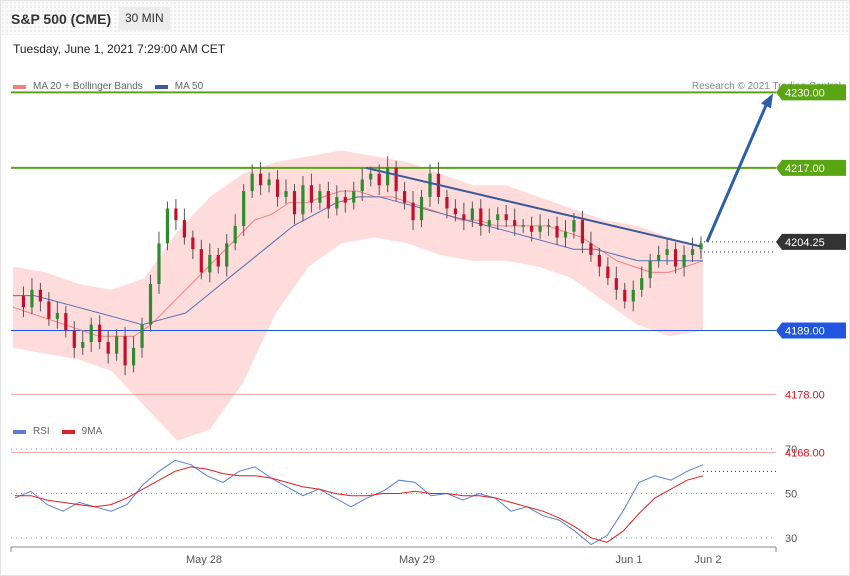 The image size is (850, 576). What do you see at coordinates (144, 18) in the screenshot?
I see `timeframe-button: 30 MIN` at bounding box center [144, 18].